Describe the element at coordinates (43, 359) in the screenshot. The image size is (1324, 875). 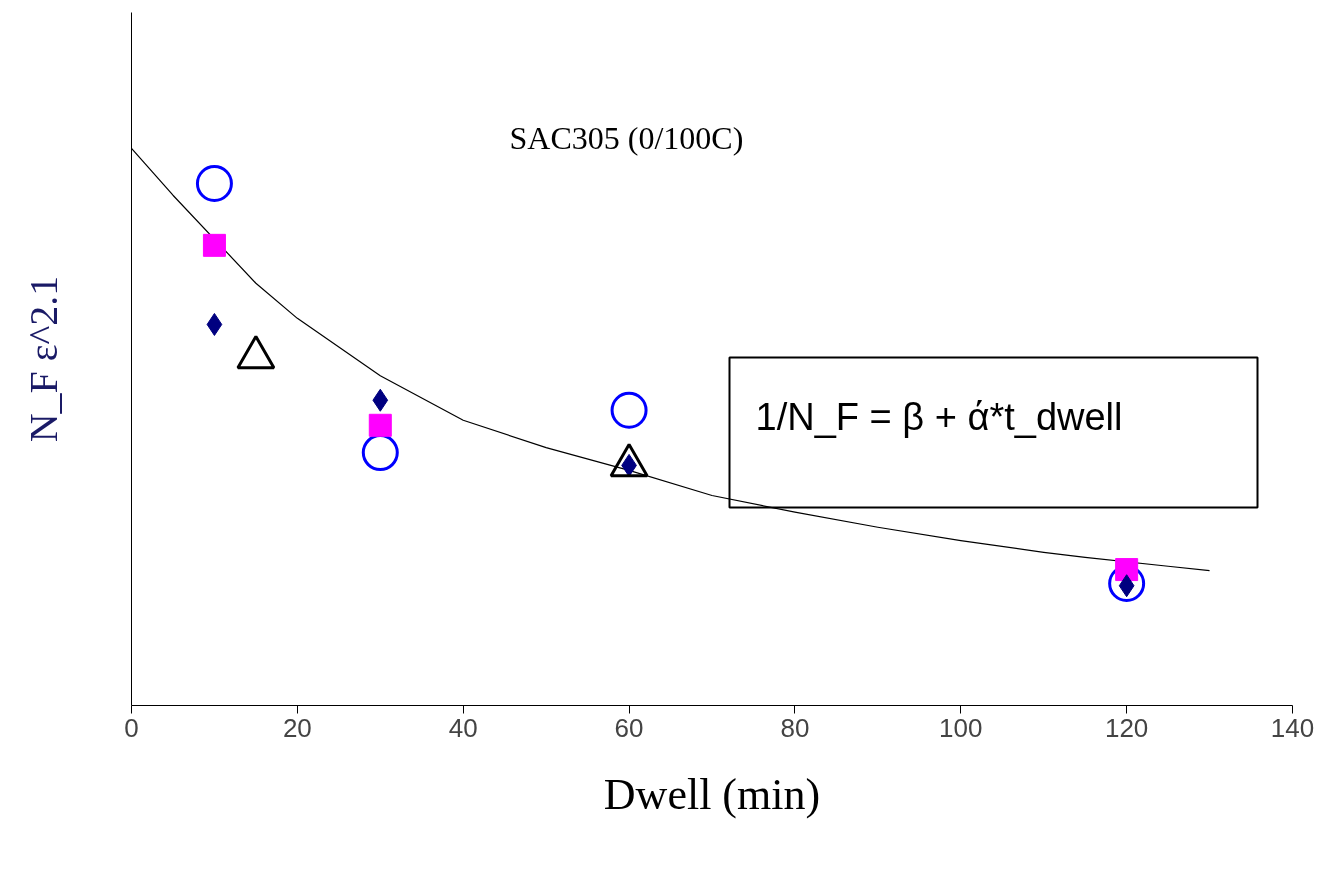
I see `y-axis-title: N_F ε^2.1` at that location.